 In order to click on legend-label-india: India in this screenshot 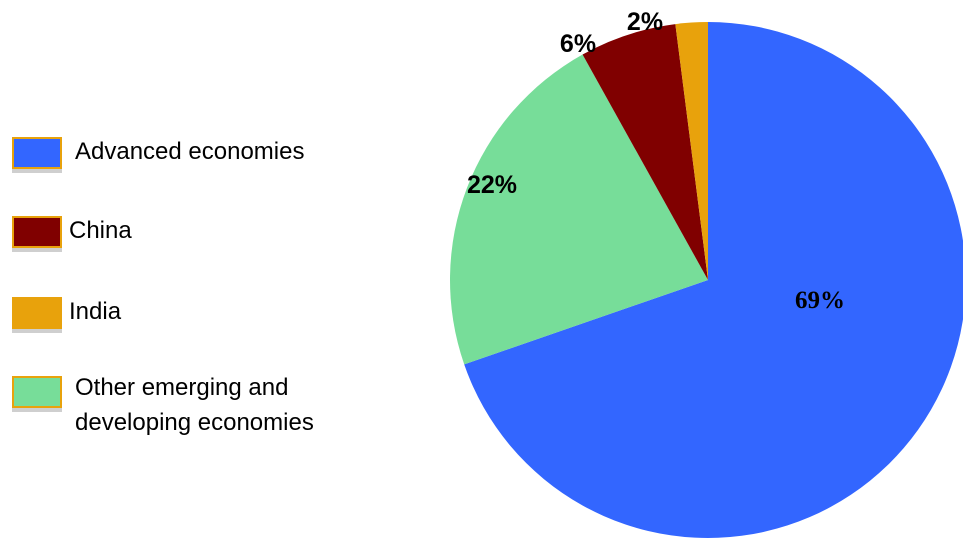, I will do `click(95, 311)`.